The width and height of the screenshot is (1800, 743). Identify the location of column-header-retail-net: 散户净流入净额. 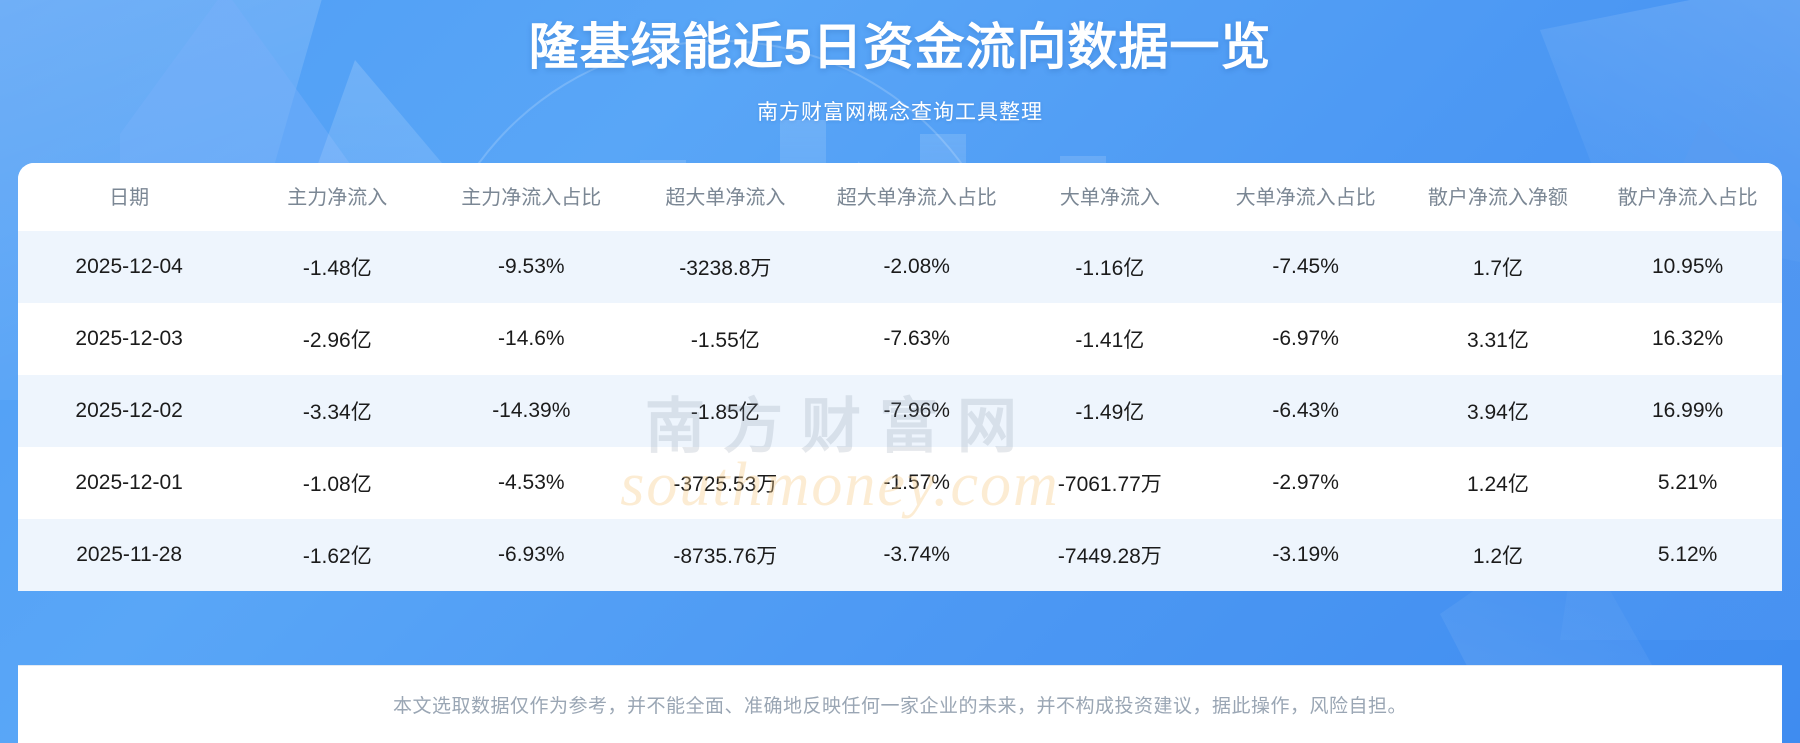
(1498, 197).